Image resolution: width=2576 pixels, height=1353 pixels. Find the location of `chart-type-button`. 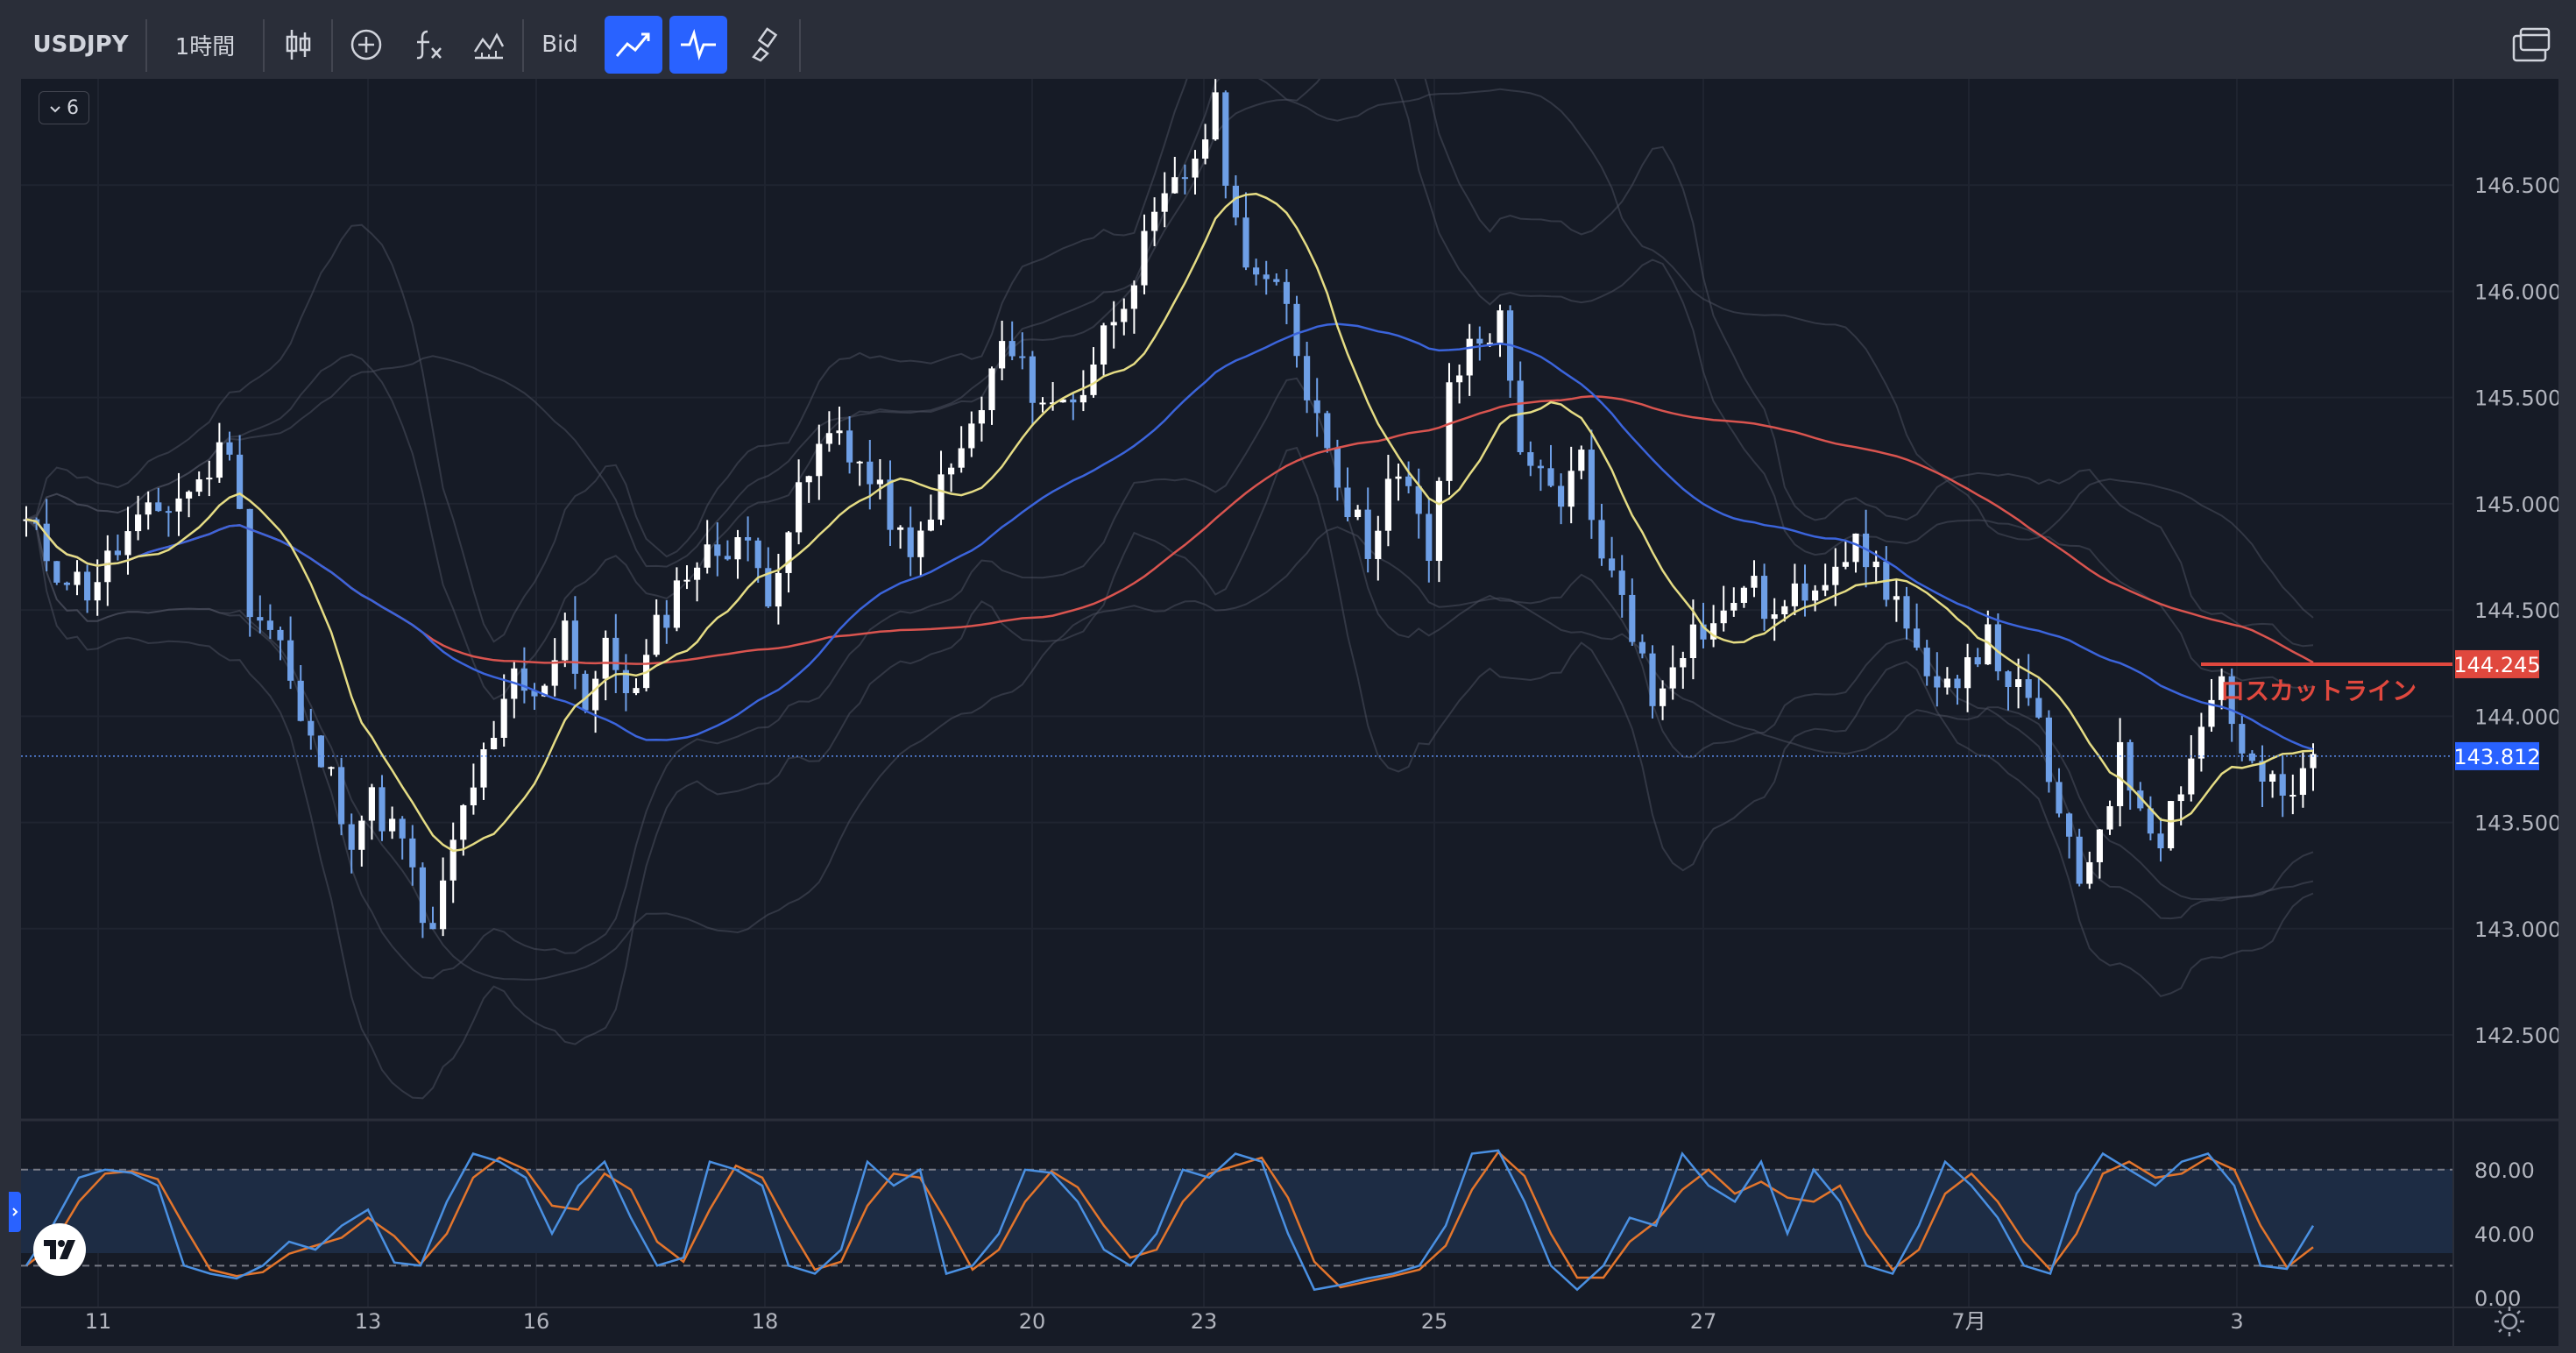

chart-type-button is located at coordinates (298, 45).